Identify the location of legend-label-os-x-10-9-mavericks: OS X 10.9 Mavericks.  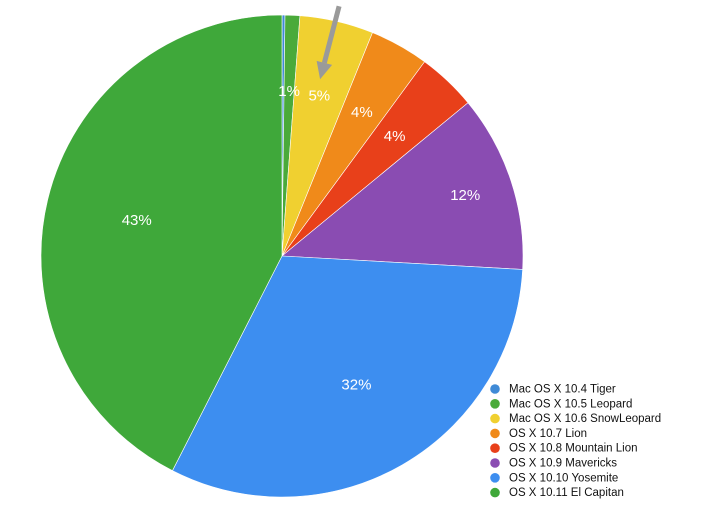
(563, 464).